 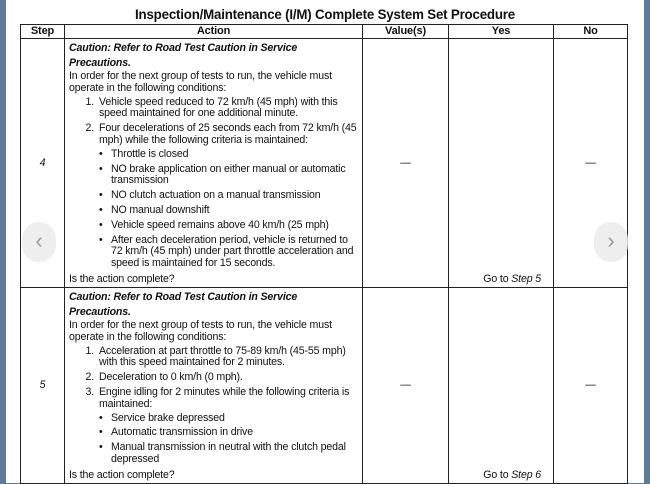 I want to click on table-header-row: Step Action Value(s) Yes No, so click(x=324, y=31).